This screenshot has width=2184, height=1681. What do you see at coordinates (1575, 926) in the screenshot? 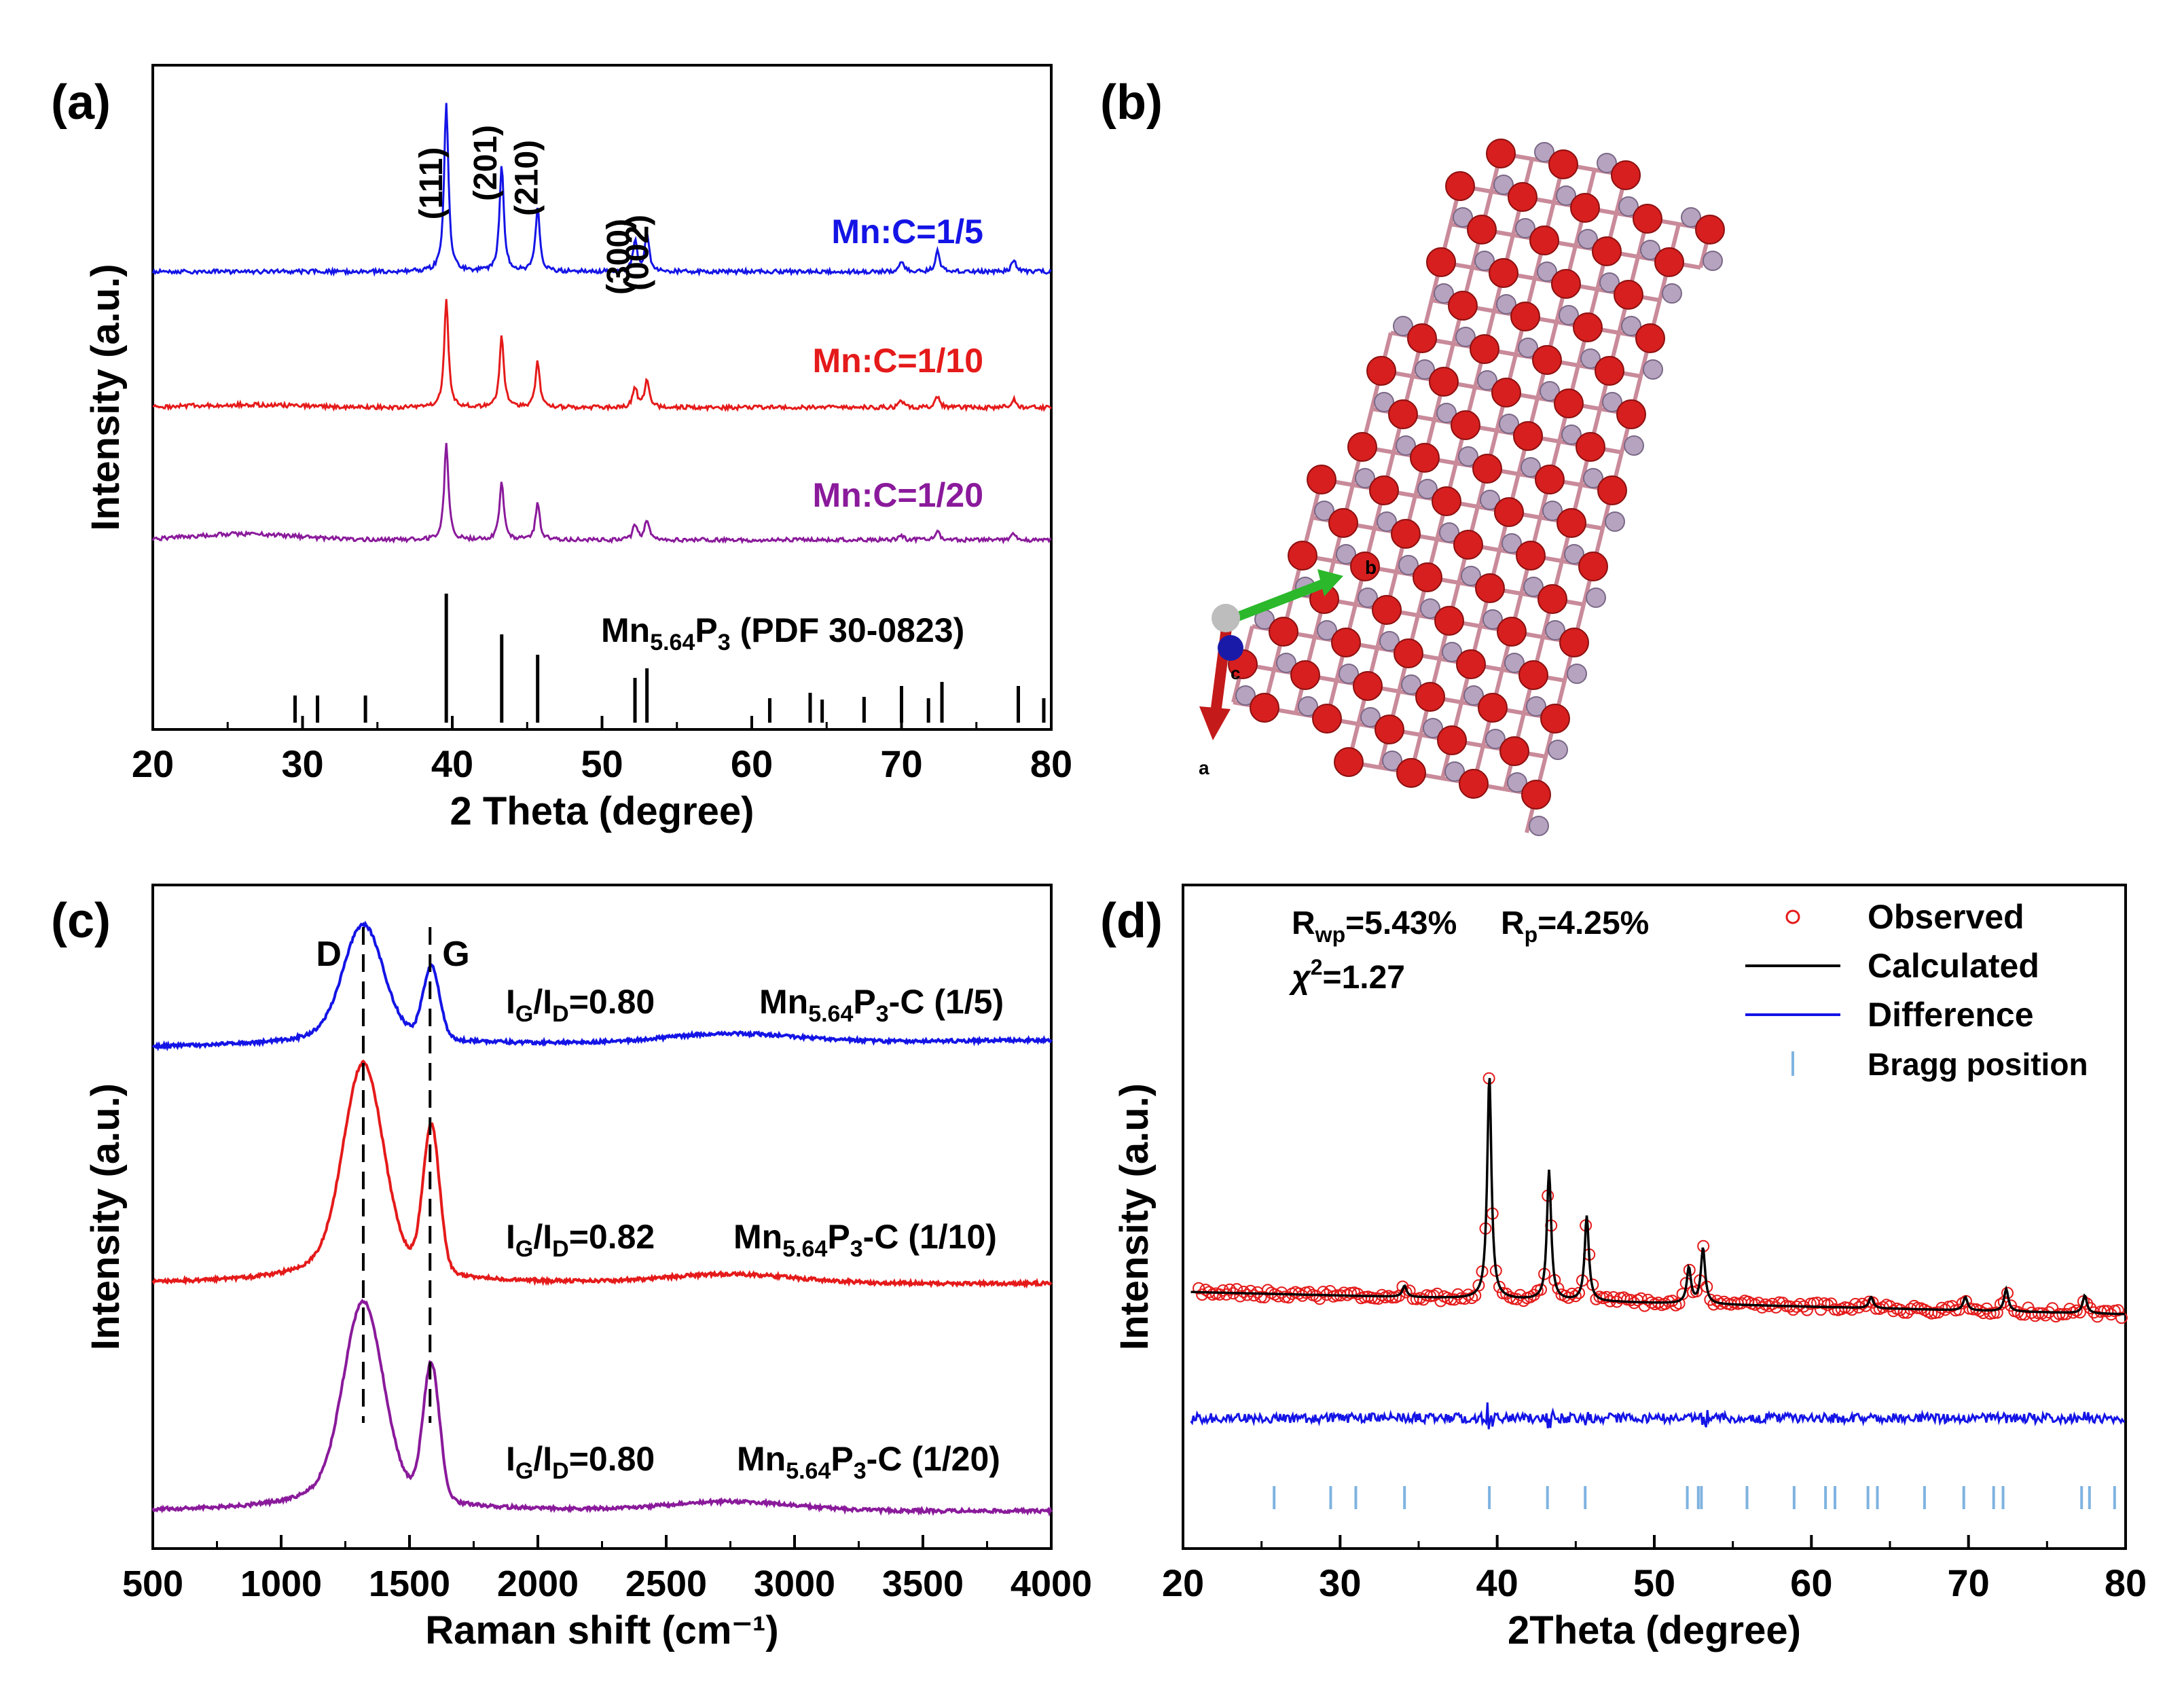
I see `rp-label: Rp=4.25%` at bounding box center [1575, 926].